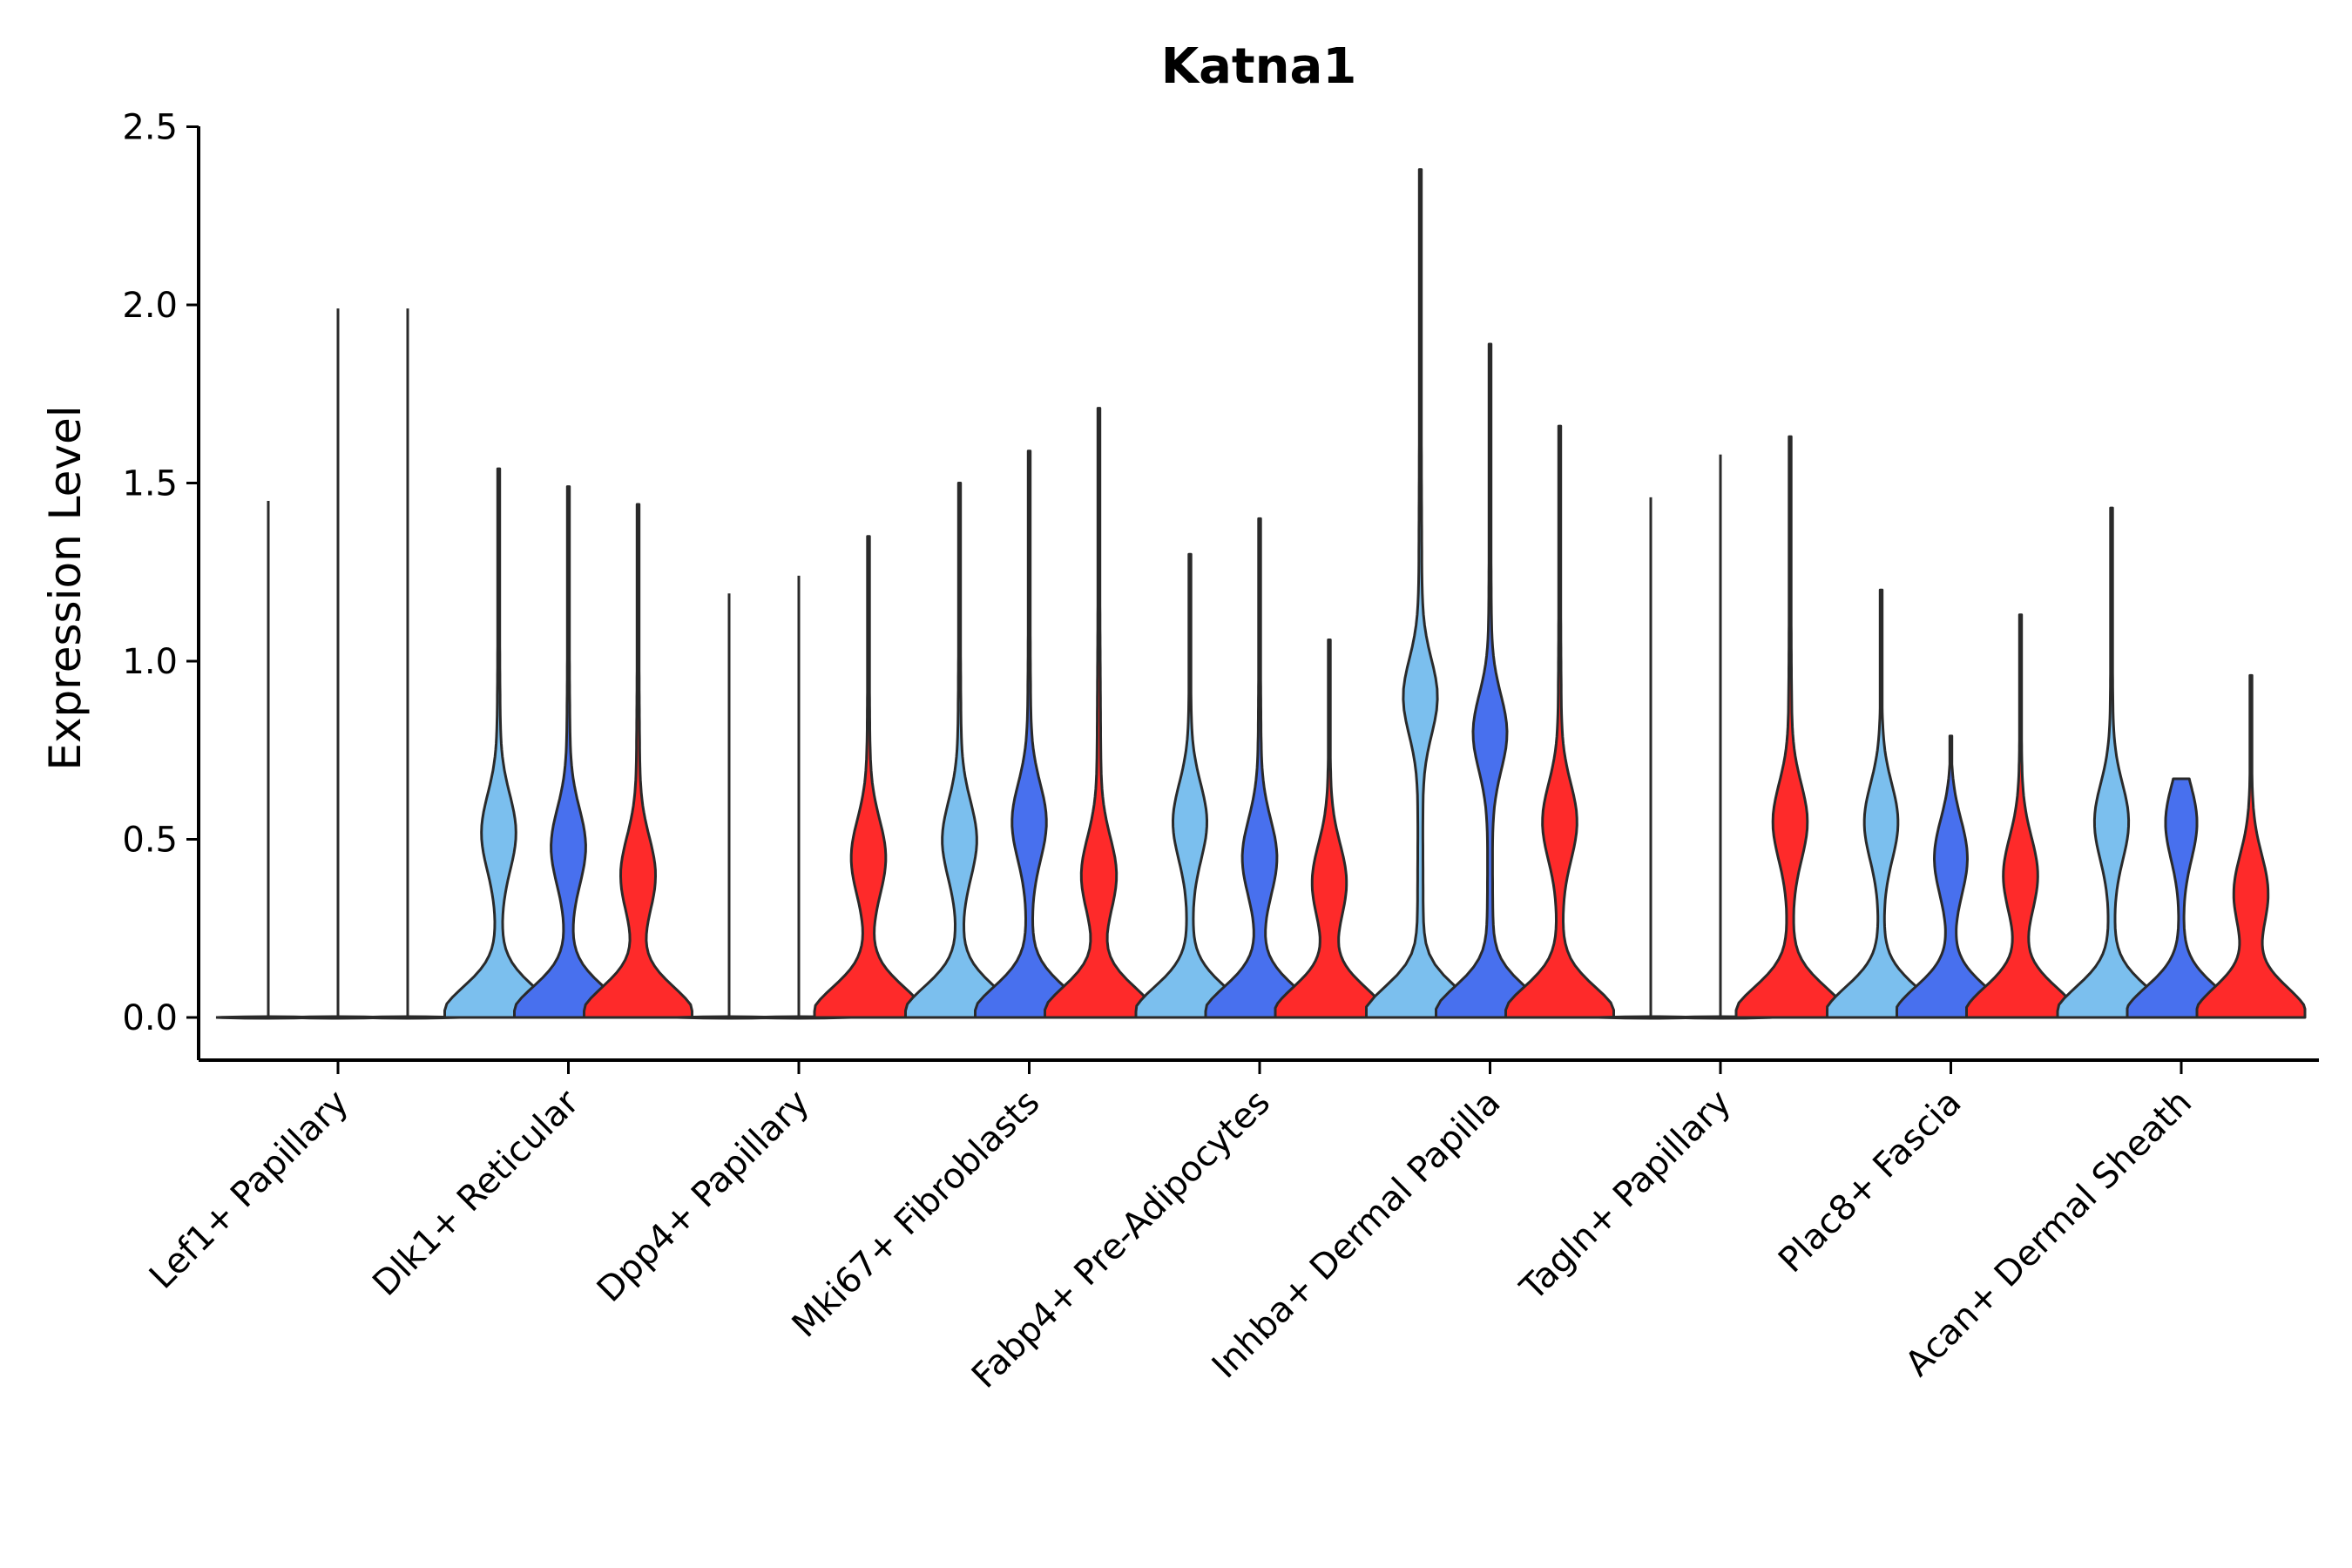 Image resolution: width=2352 pixels, height=1568 pixels. Describe the element at coordinates (916, 1214) in the screenshot. I see `x-tick-label: Mki67+ Fibroblasts` at that location.